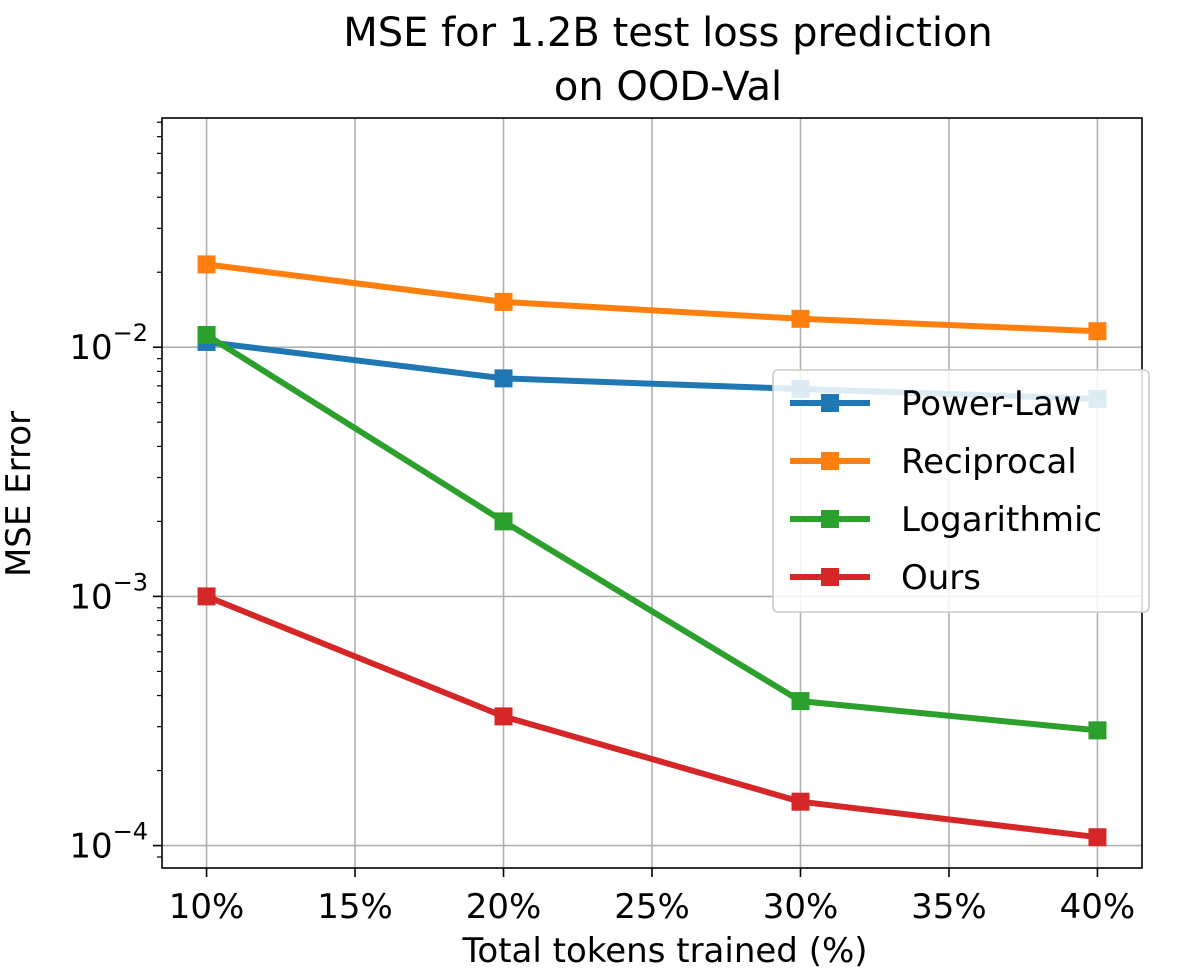 The width and height of the screenshot is (1196, 974). Describe the element at coordinates (108, 343) in the screenshot. I see `y-tick-label: 10⁻²` at that location.